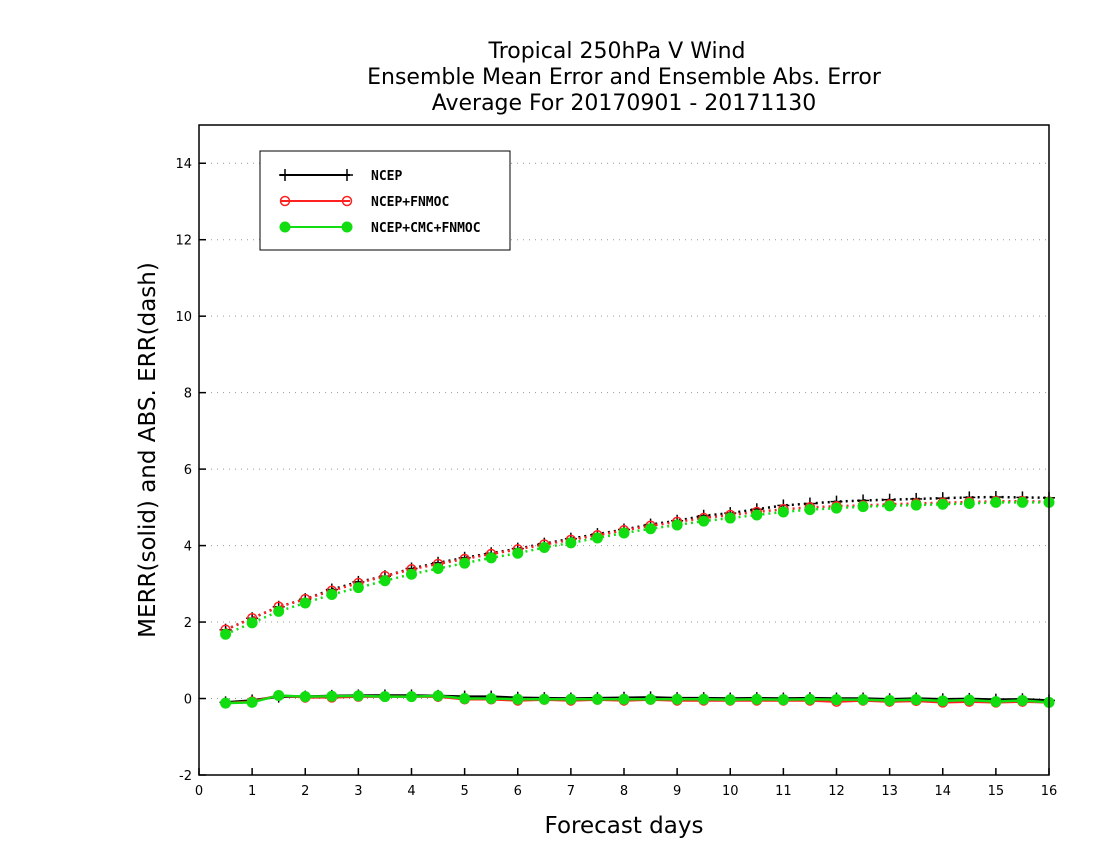 This screenshot has width=1100, height=850. What do you see at coordinates (518, 791) in the screenshot?
I see `x-tick-label: 6` at bounding box center [518, 791].